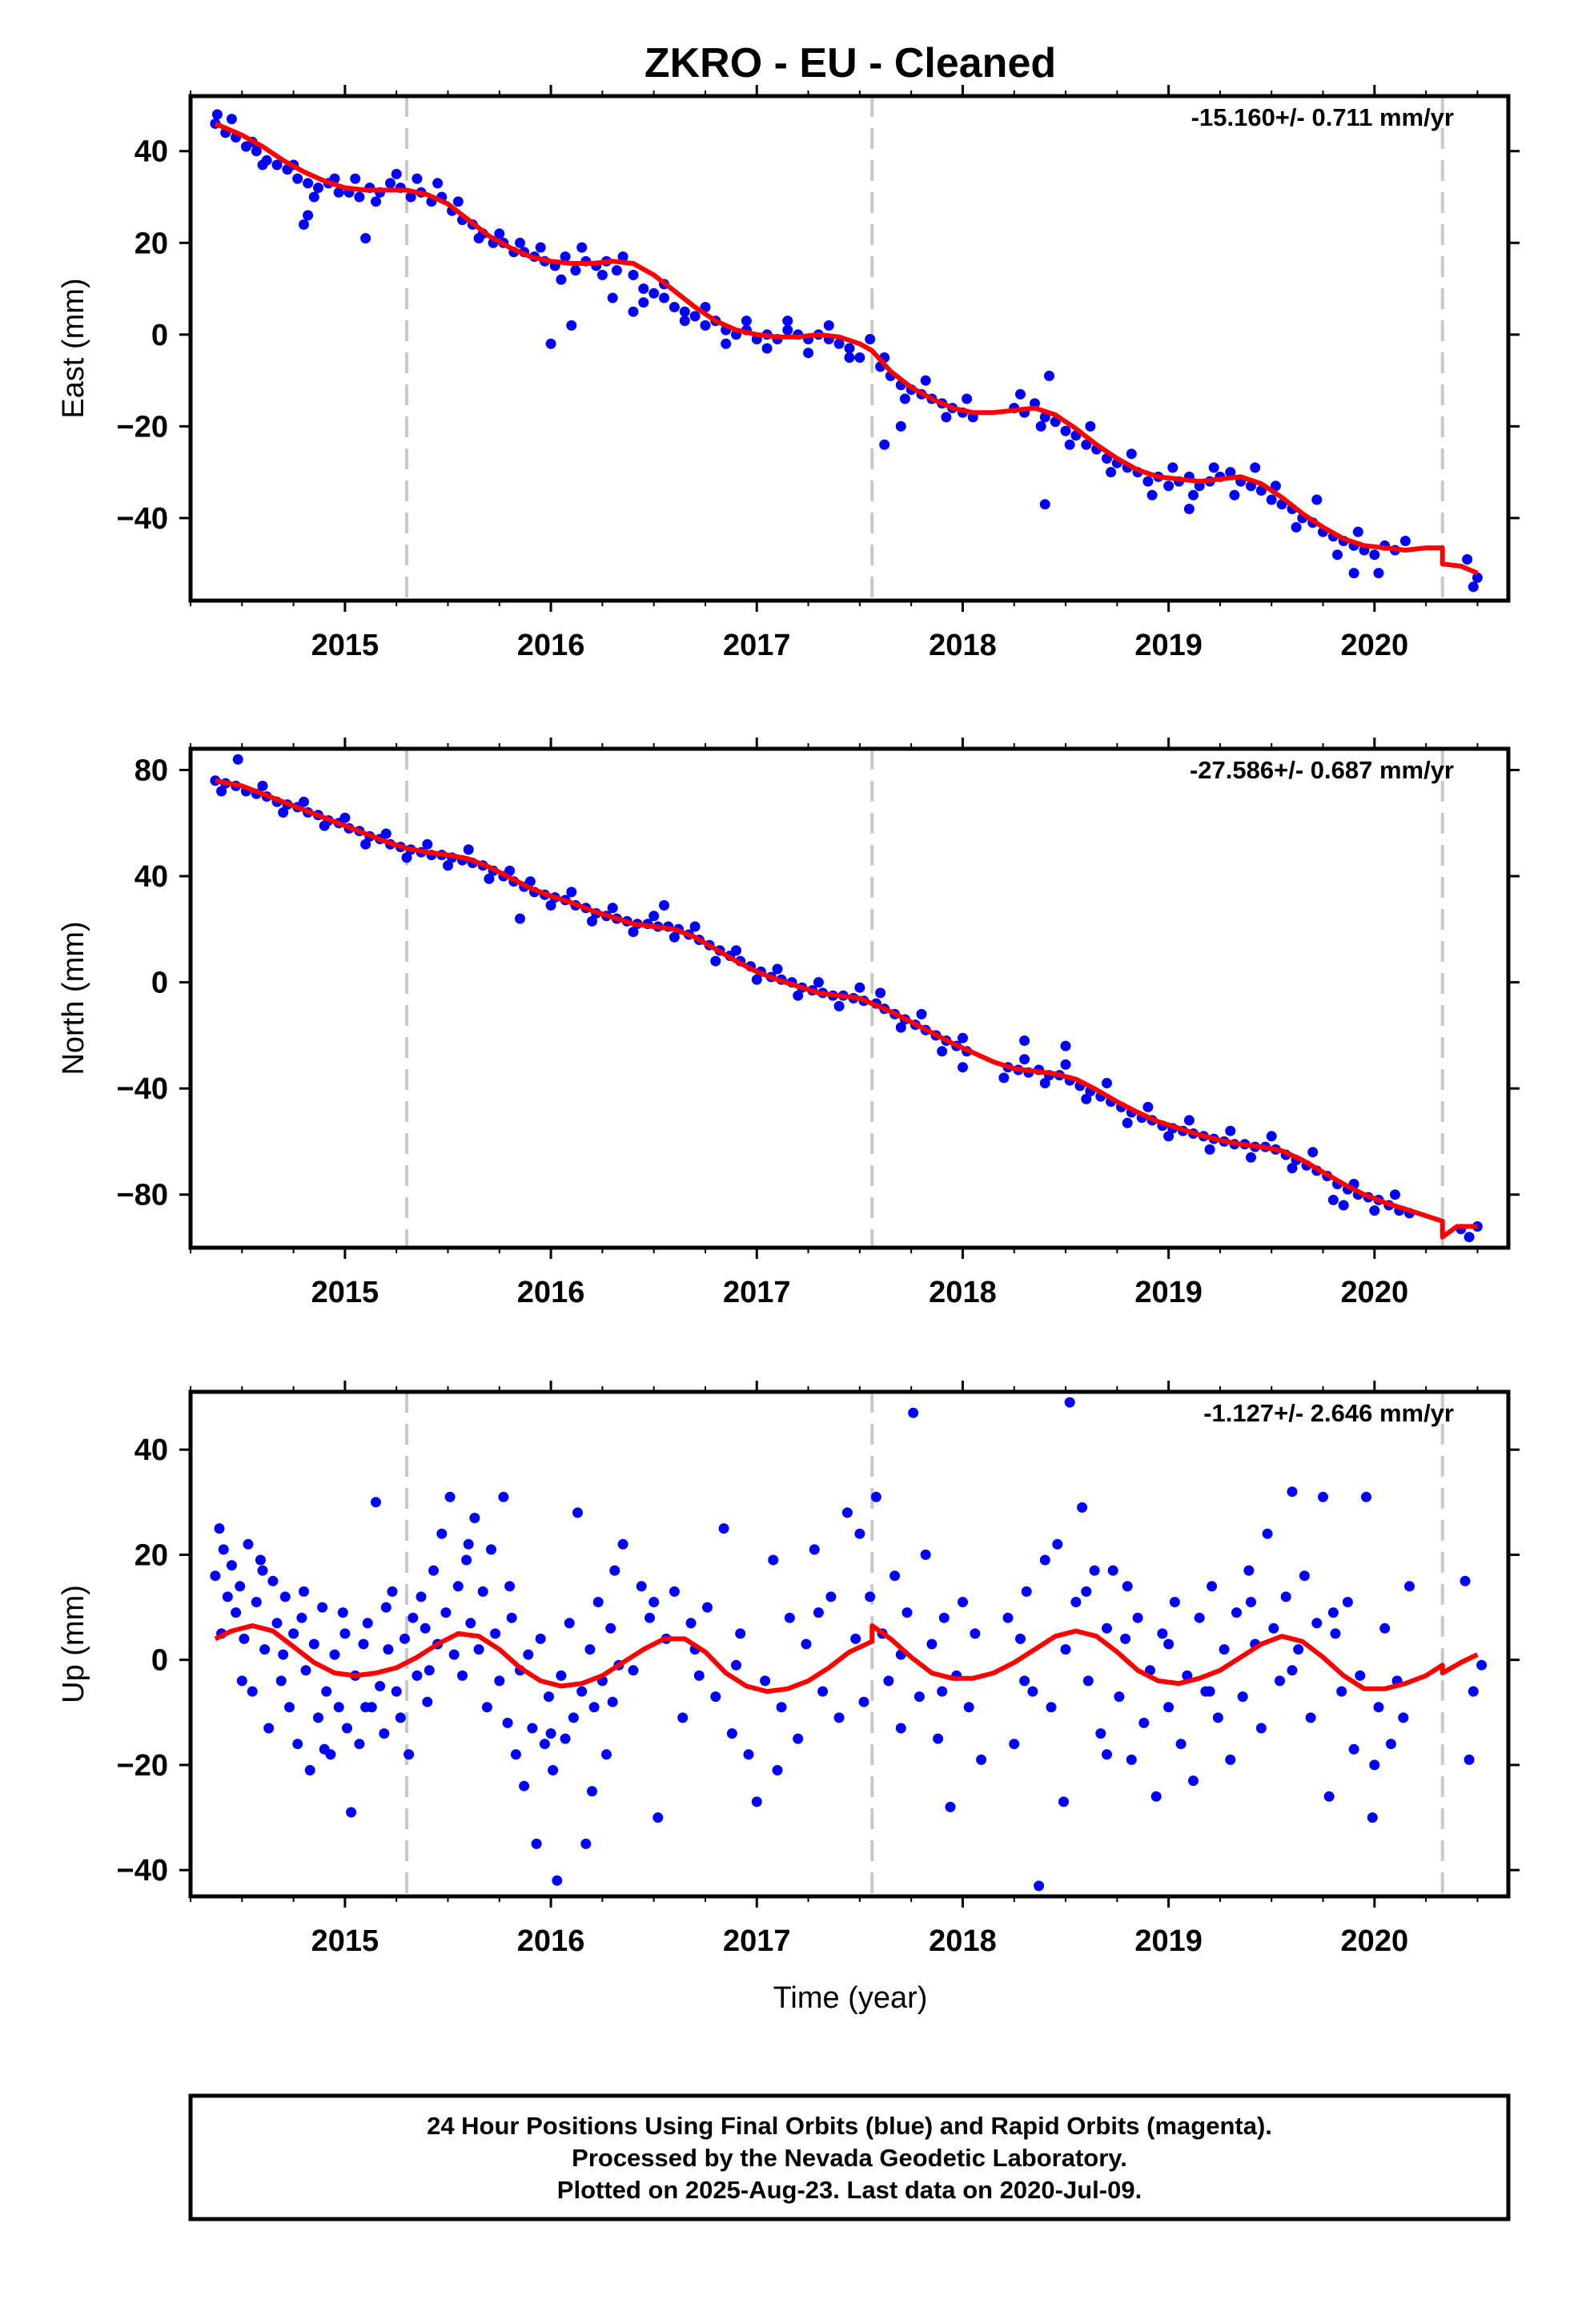  Describe the element at coordinates (847, 1659) in the screenshot. I see `model-line` at that location.